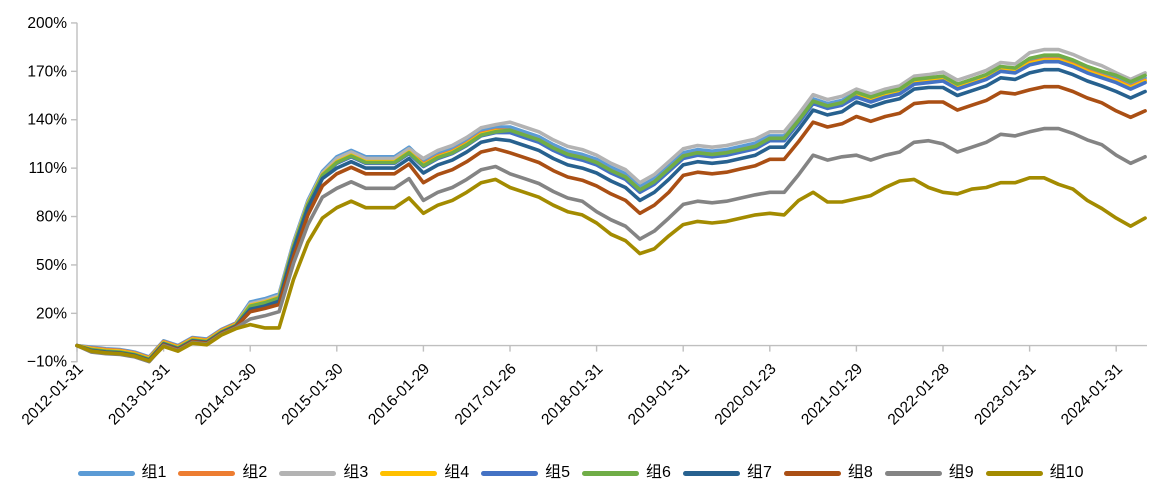 The image size is (1161, 492). I want to click on y-tick-label: 80%, so click(51, 217).